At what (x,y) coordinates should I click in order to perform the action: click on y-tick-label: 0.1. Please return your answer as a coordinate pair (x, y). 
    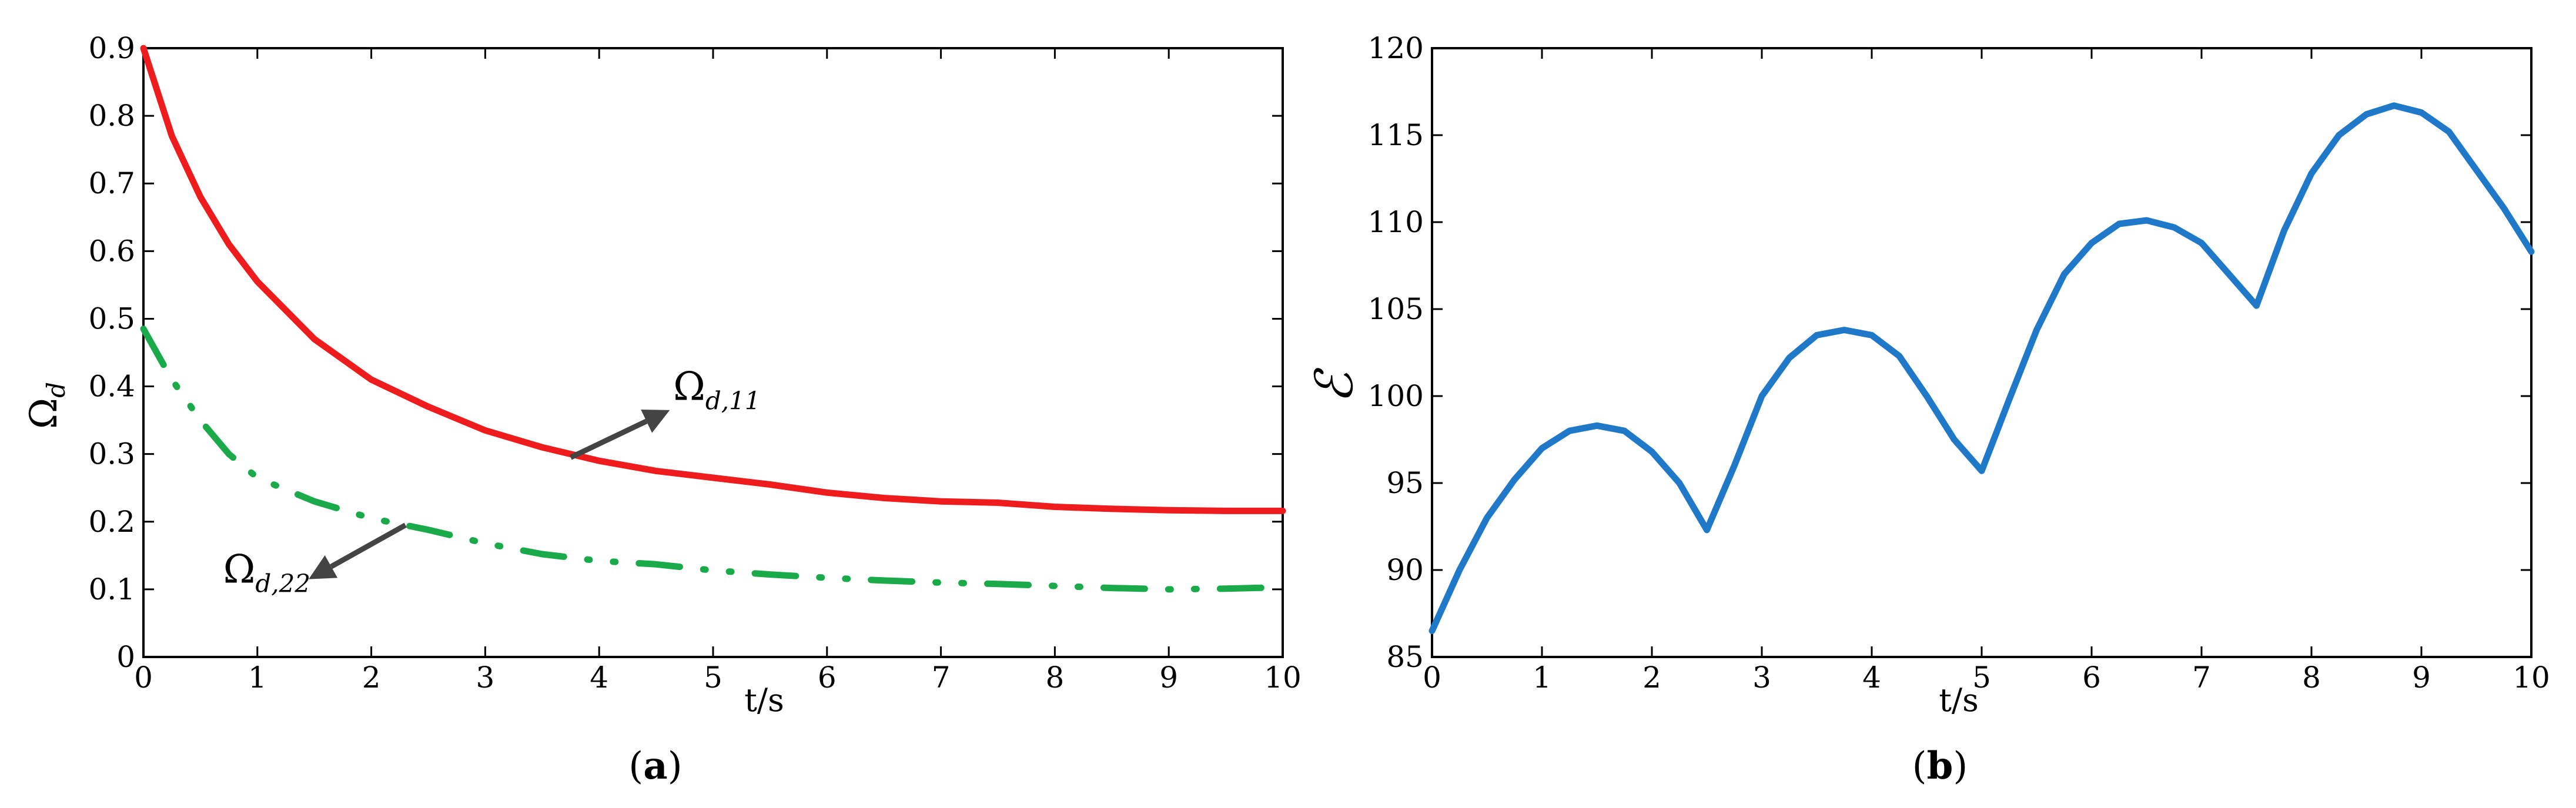
    Looking at the image, I should click on (111, 589).